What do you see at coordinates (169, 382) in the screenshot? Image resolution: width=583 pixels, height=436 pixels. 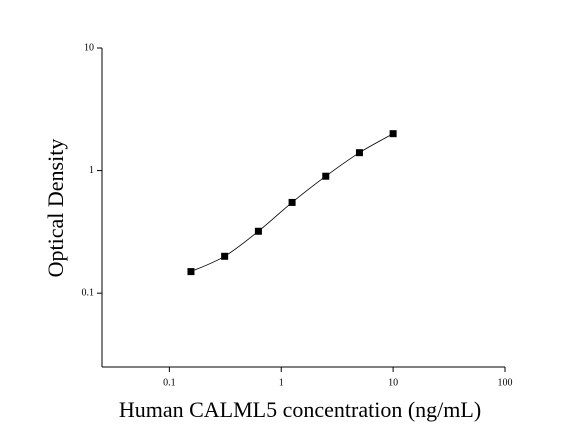 I see `x-tick-label: 0.1` at bounding box center [169, 382].